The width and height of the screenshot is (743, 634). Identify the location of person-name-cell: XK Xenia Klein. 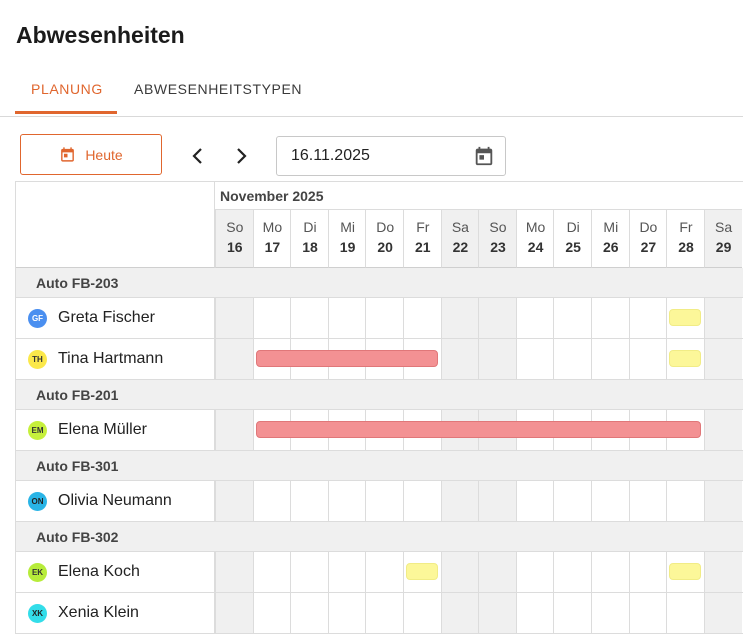
(115, 613).